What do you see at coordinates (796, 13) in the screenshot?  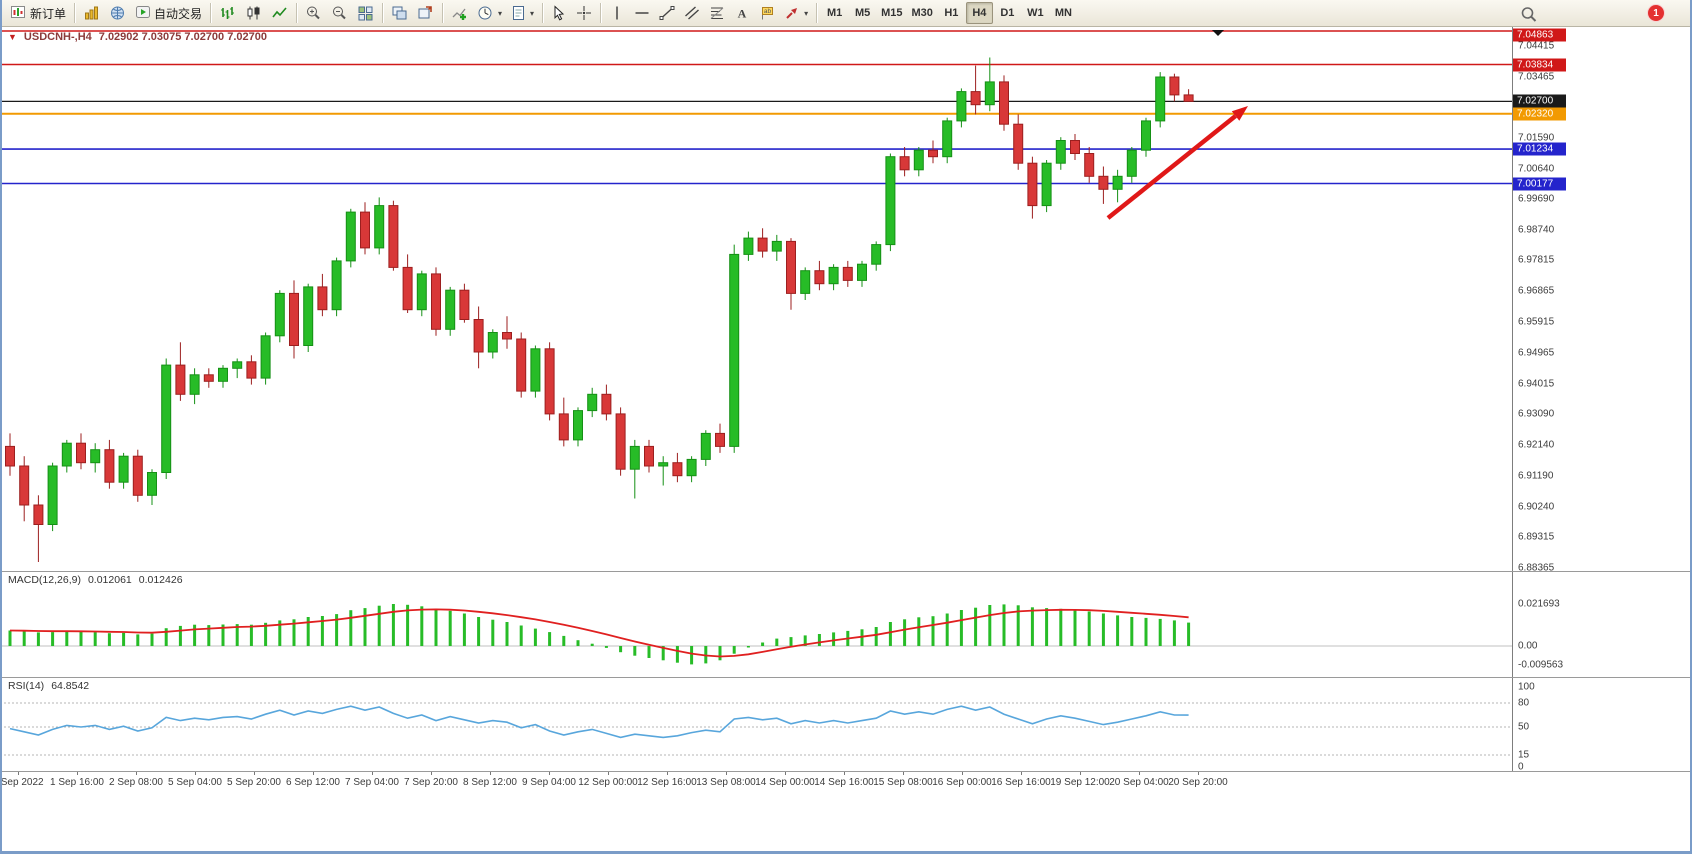 I see `arrows-button: ▾` at bounding box center [796, 13].